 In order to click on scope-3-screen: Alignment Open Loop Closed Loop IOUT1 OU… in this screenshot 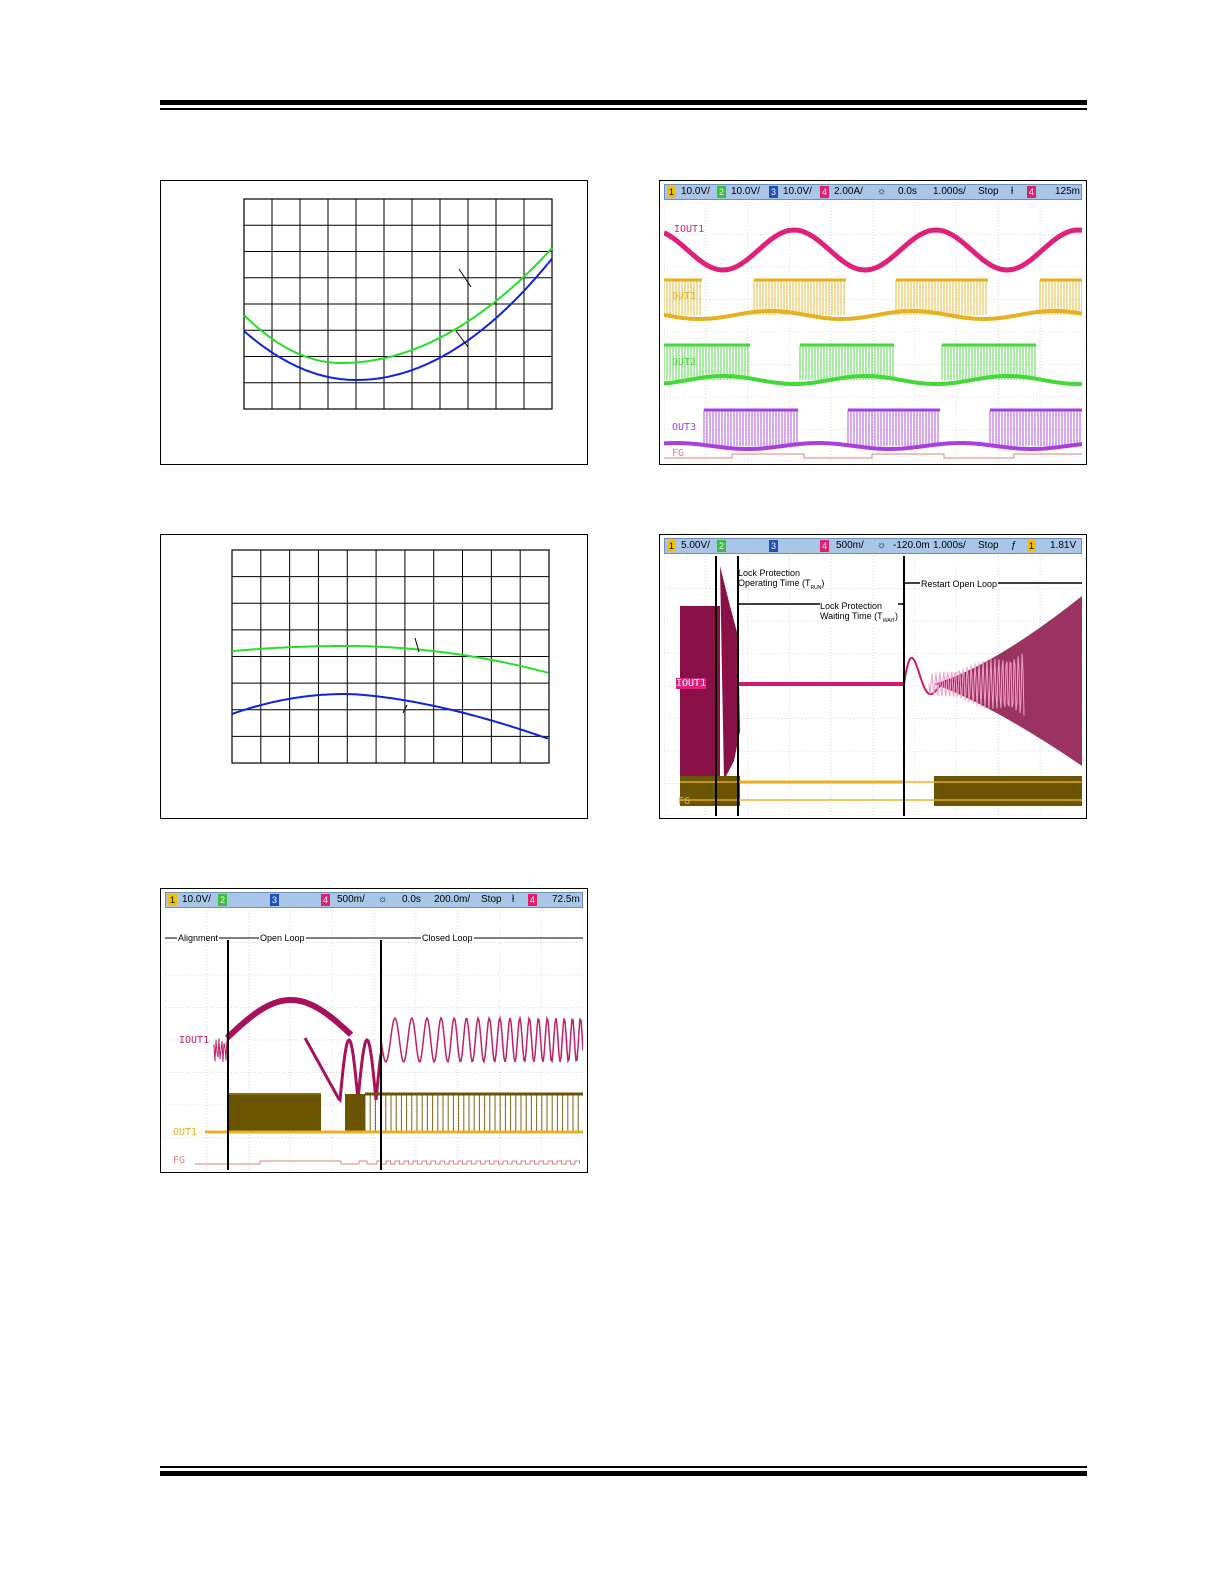, I will do `click(374, 1040)`.